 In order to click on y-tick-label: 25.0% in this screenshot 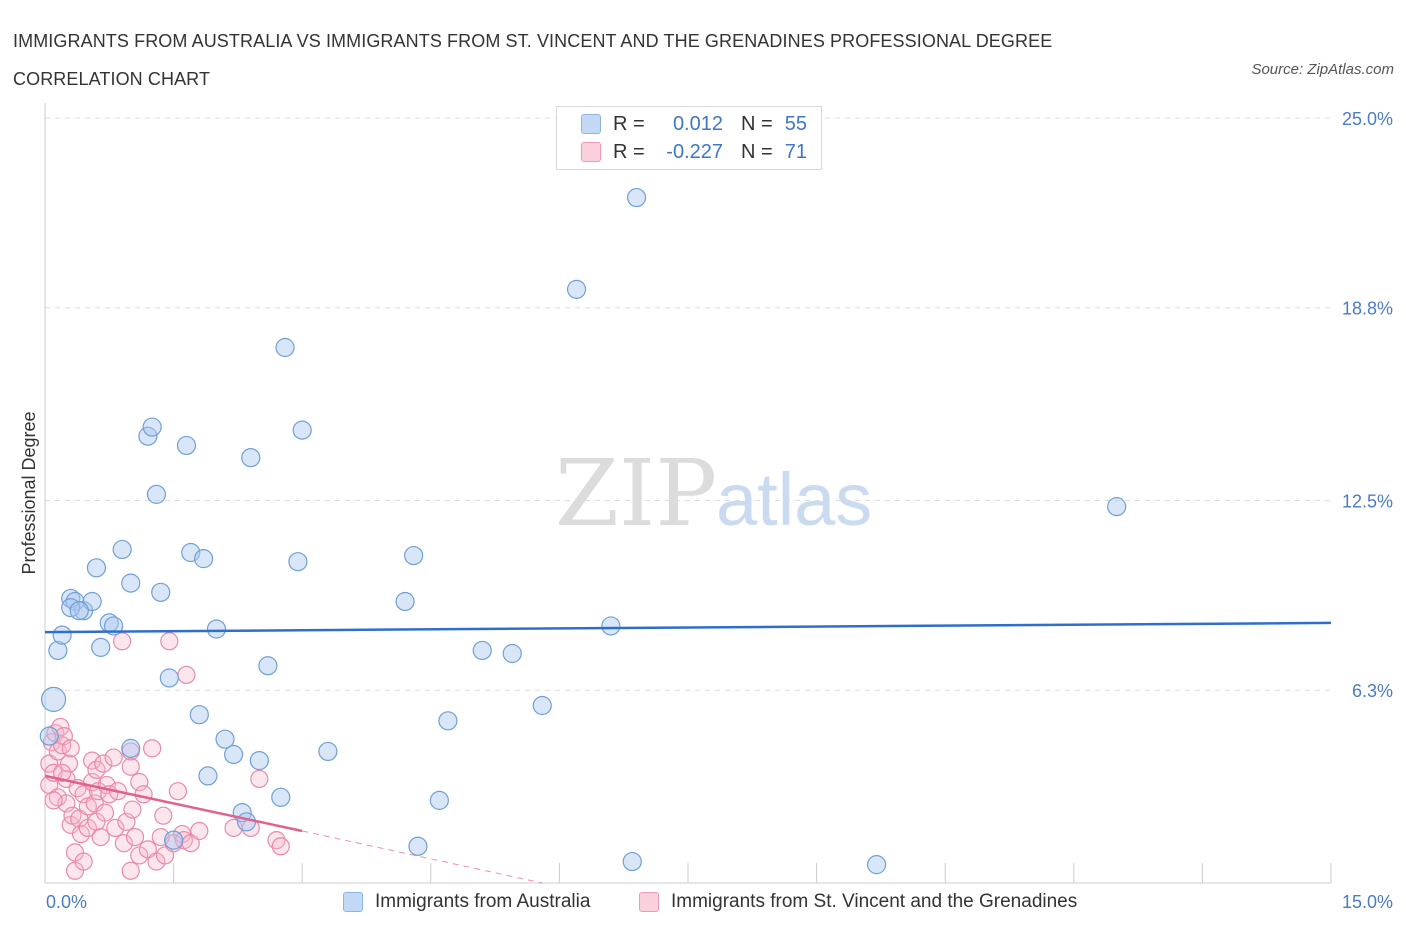, I will do `click(1367, 119)`.